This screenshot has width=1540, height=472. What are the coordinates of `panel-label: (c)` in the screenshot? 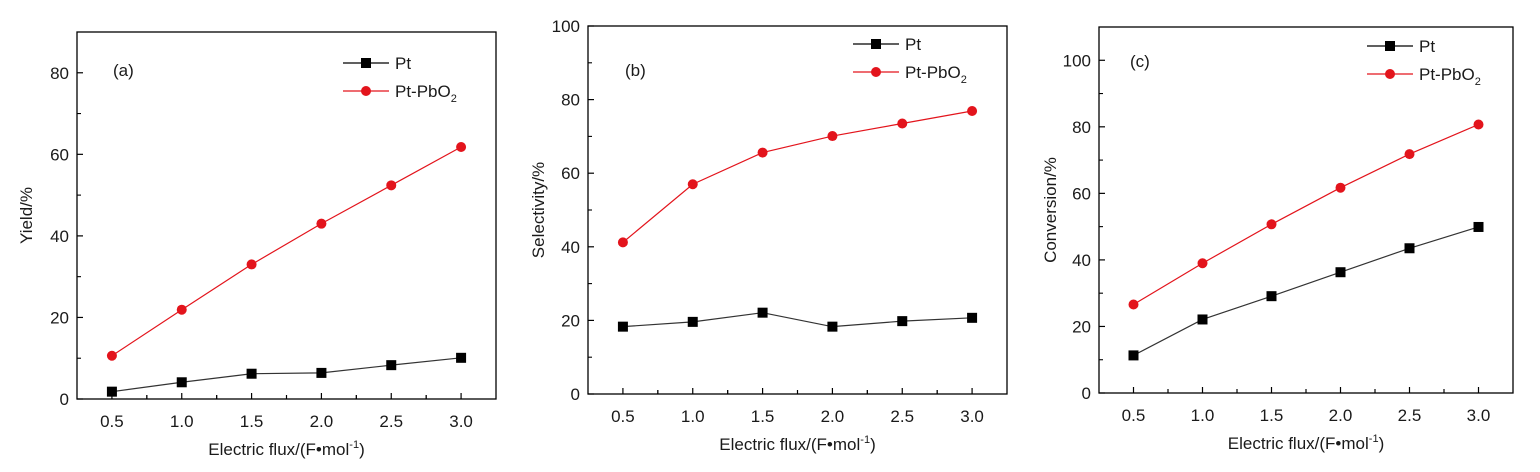 It's located at (1140, 61).